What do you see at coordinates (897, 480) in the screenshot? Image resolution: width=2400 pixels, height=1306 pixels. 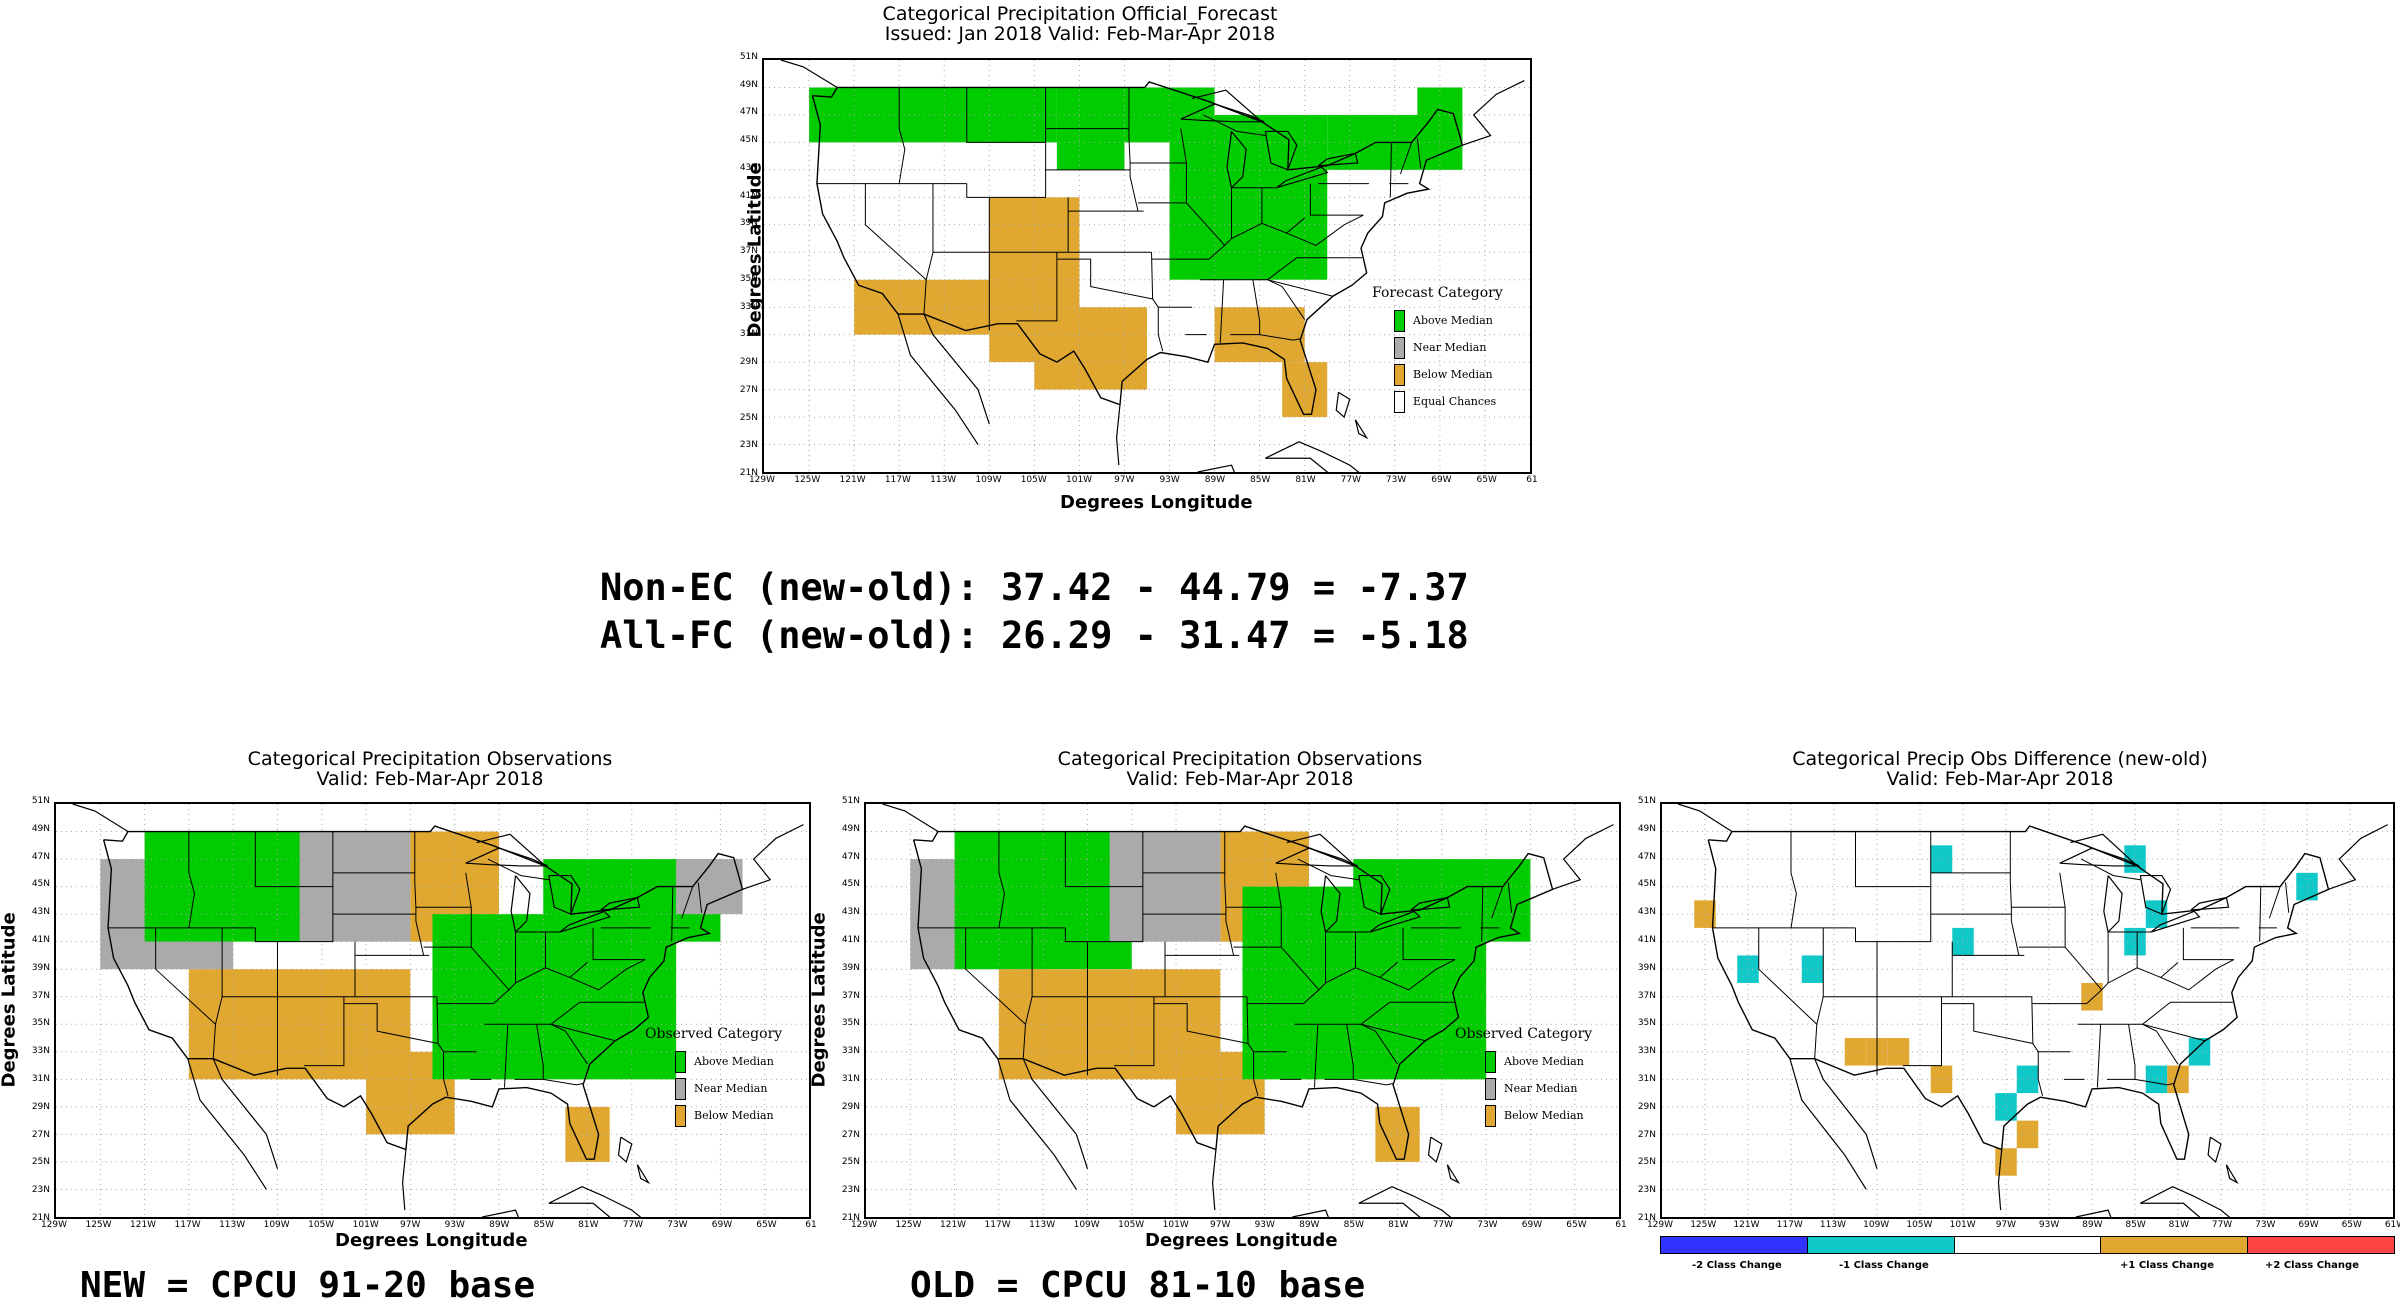 I see `lon-tick-label: 117W` at bounding box center [897, 480].